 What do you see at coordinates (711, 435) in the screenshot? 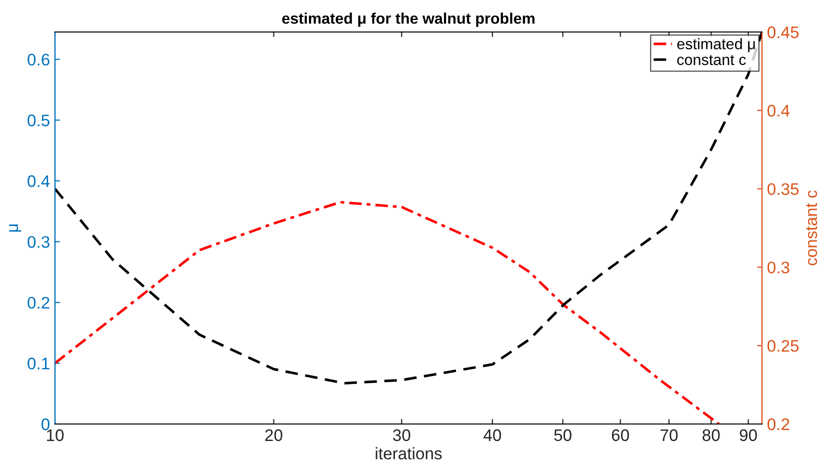
I see `x-tick-label: 80` at bounding box center [711, 435].